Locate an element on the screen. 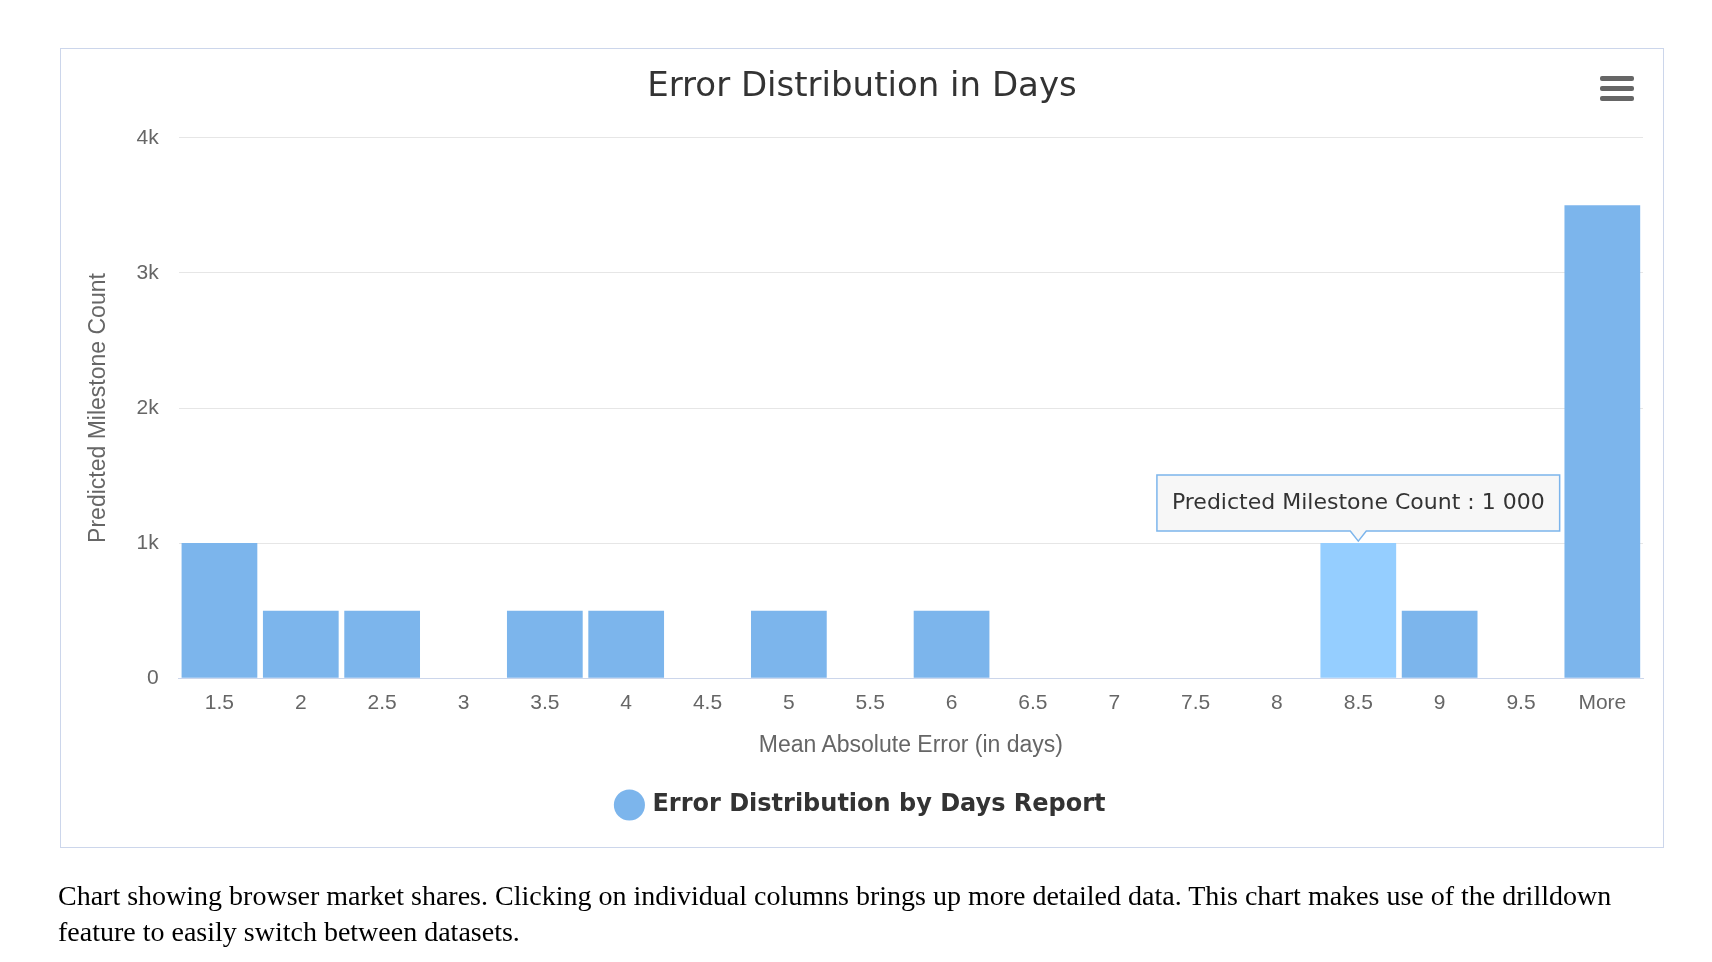 Image resolution: width=1712 pixels, height=962 pixels. chart-title: Error Distribution in Days is located at coordinates (862, 84).